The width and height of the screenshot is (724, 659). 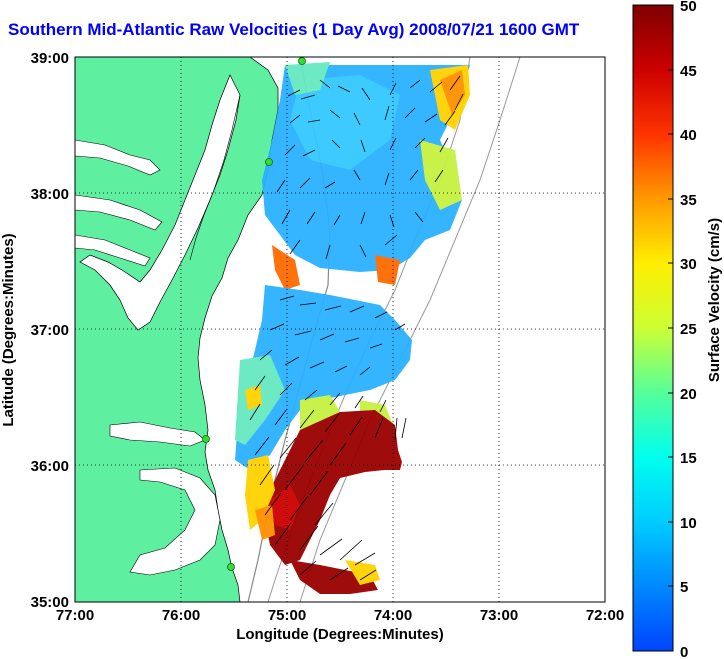 What do you see at coordinates (688, 458) in the screenshot?
I see `colorbar-tick-label: 15` at bounding box center [688, 458].